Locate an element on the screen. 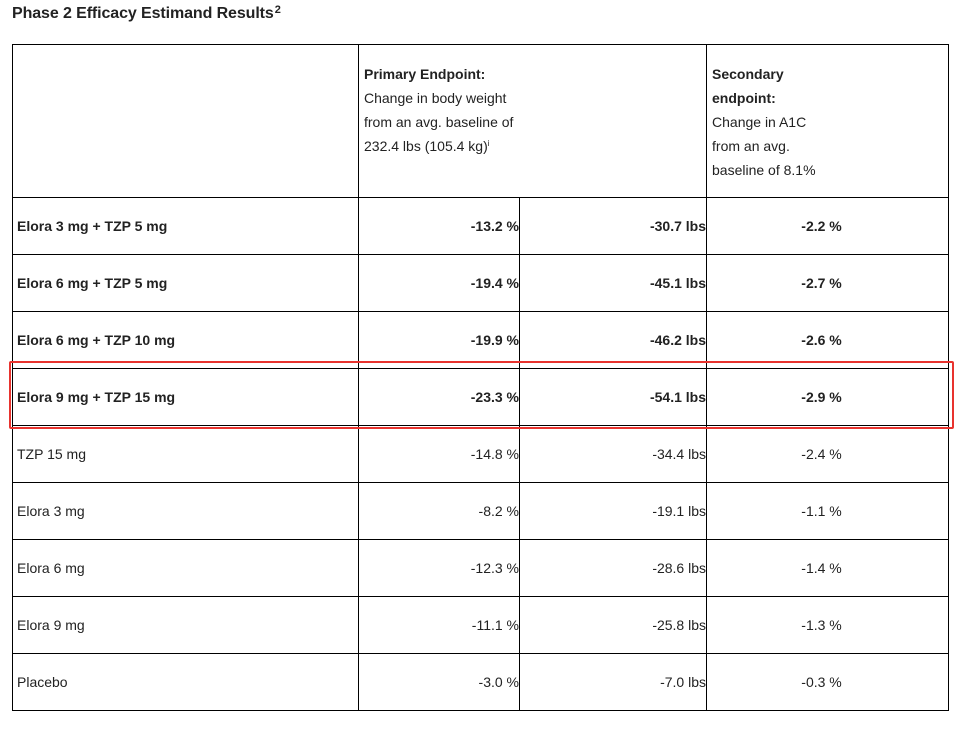 The width and height of the screenshot is (970, 731). weight-change-percent: -12.3 % is located at coordinates (439, 568).